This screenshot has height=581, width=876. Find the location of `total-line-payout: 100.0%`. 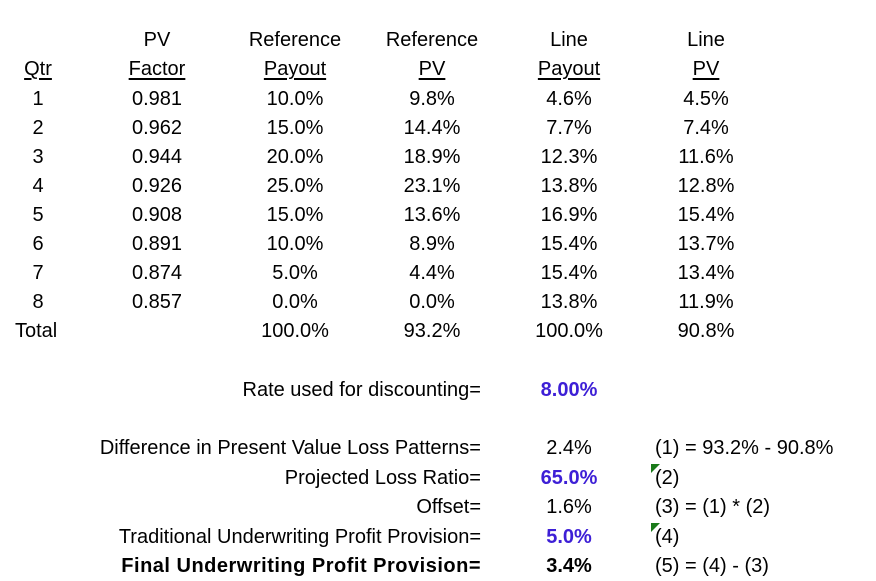

total-line-payout: 100.0% is located at coordinates (569, 331).